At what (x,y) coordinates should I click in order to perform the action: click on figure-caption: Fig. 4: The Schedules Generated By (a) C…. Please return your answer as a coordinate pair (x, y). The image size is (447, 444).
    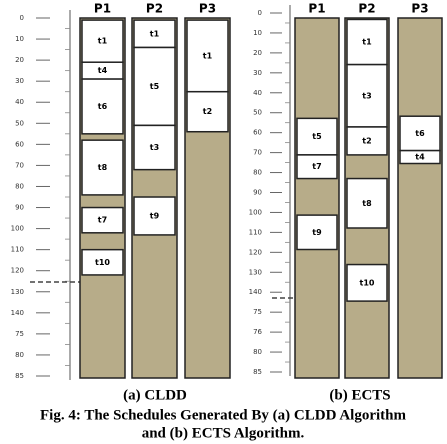
    Looking at the image, I should click on (223, 415).